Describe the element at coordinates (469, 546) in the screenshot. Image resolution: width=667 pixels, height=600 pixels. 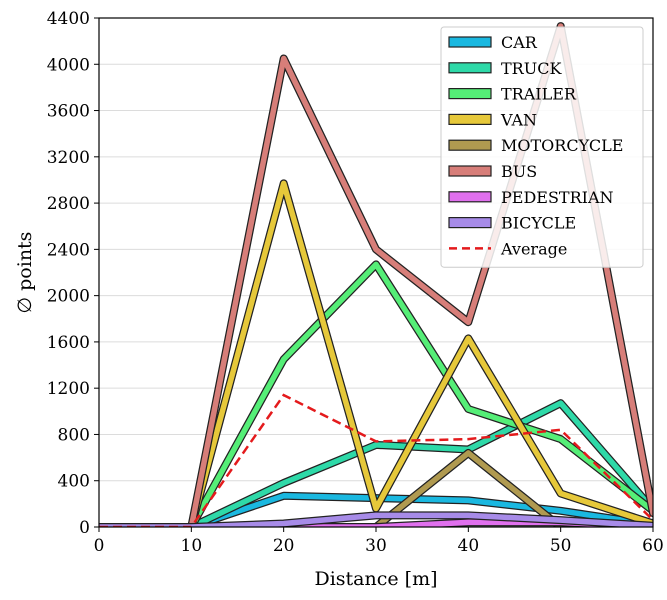
I see `x-tick-label: 40` at that location.